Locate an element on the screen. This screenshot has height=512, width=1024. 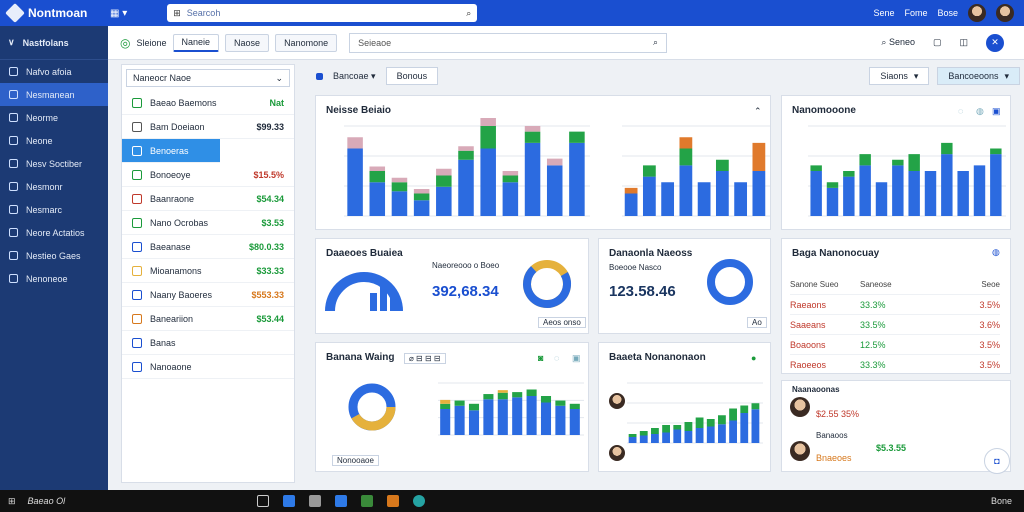
folder-icon is located at coordinates (315, 501).